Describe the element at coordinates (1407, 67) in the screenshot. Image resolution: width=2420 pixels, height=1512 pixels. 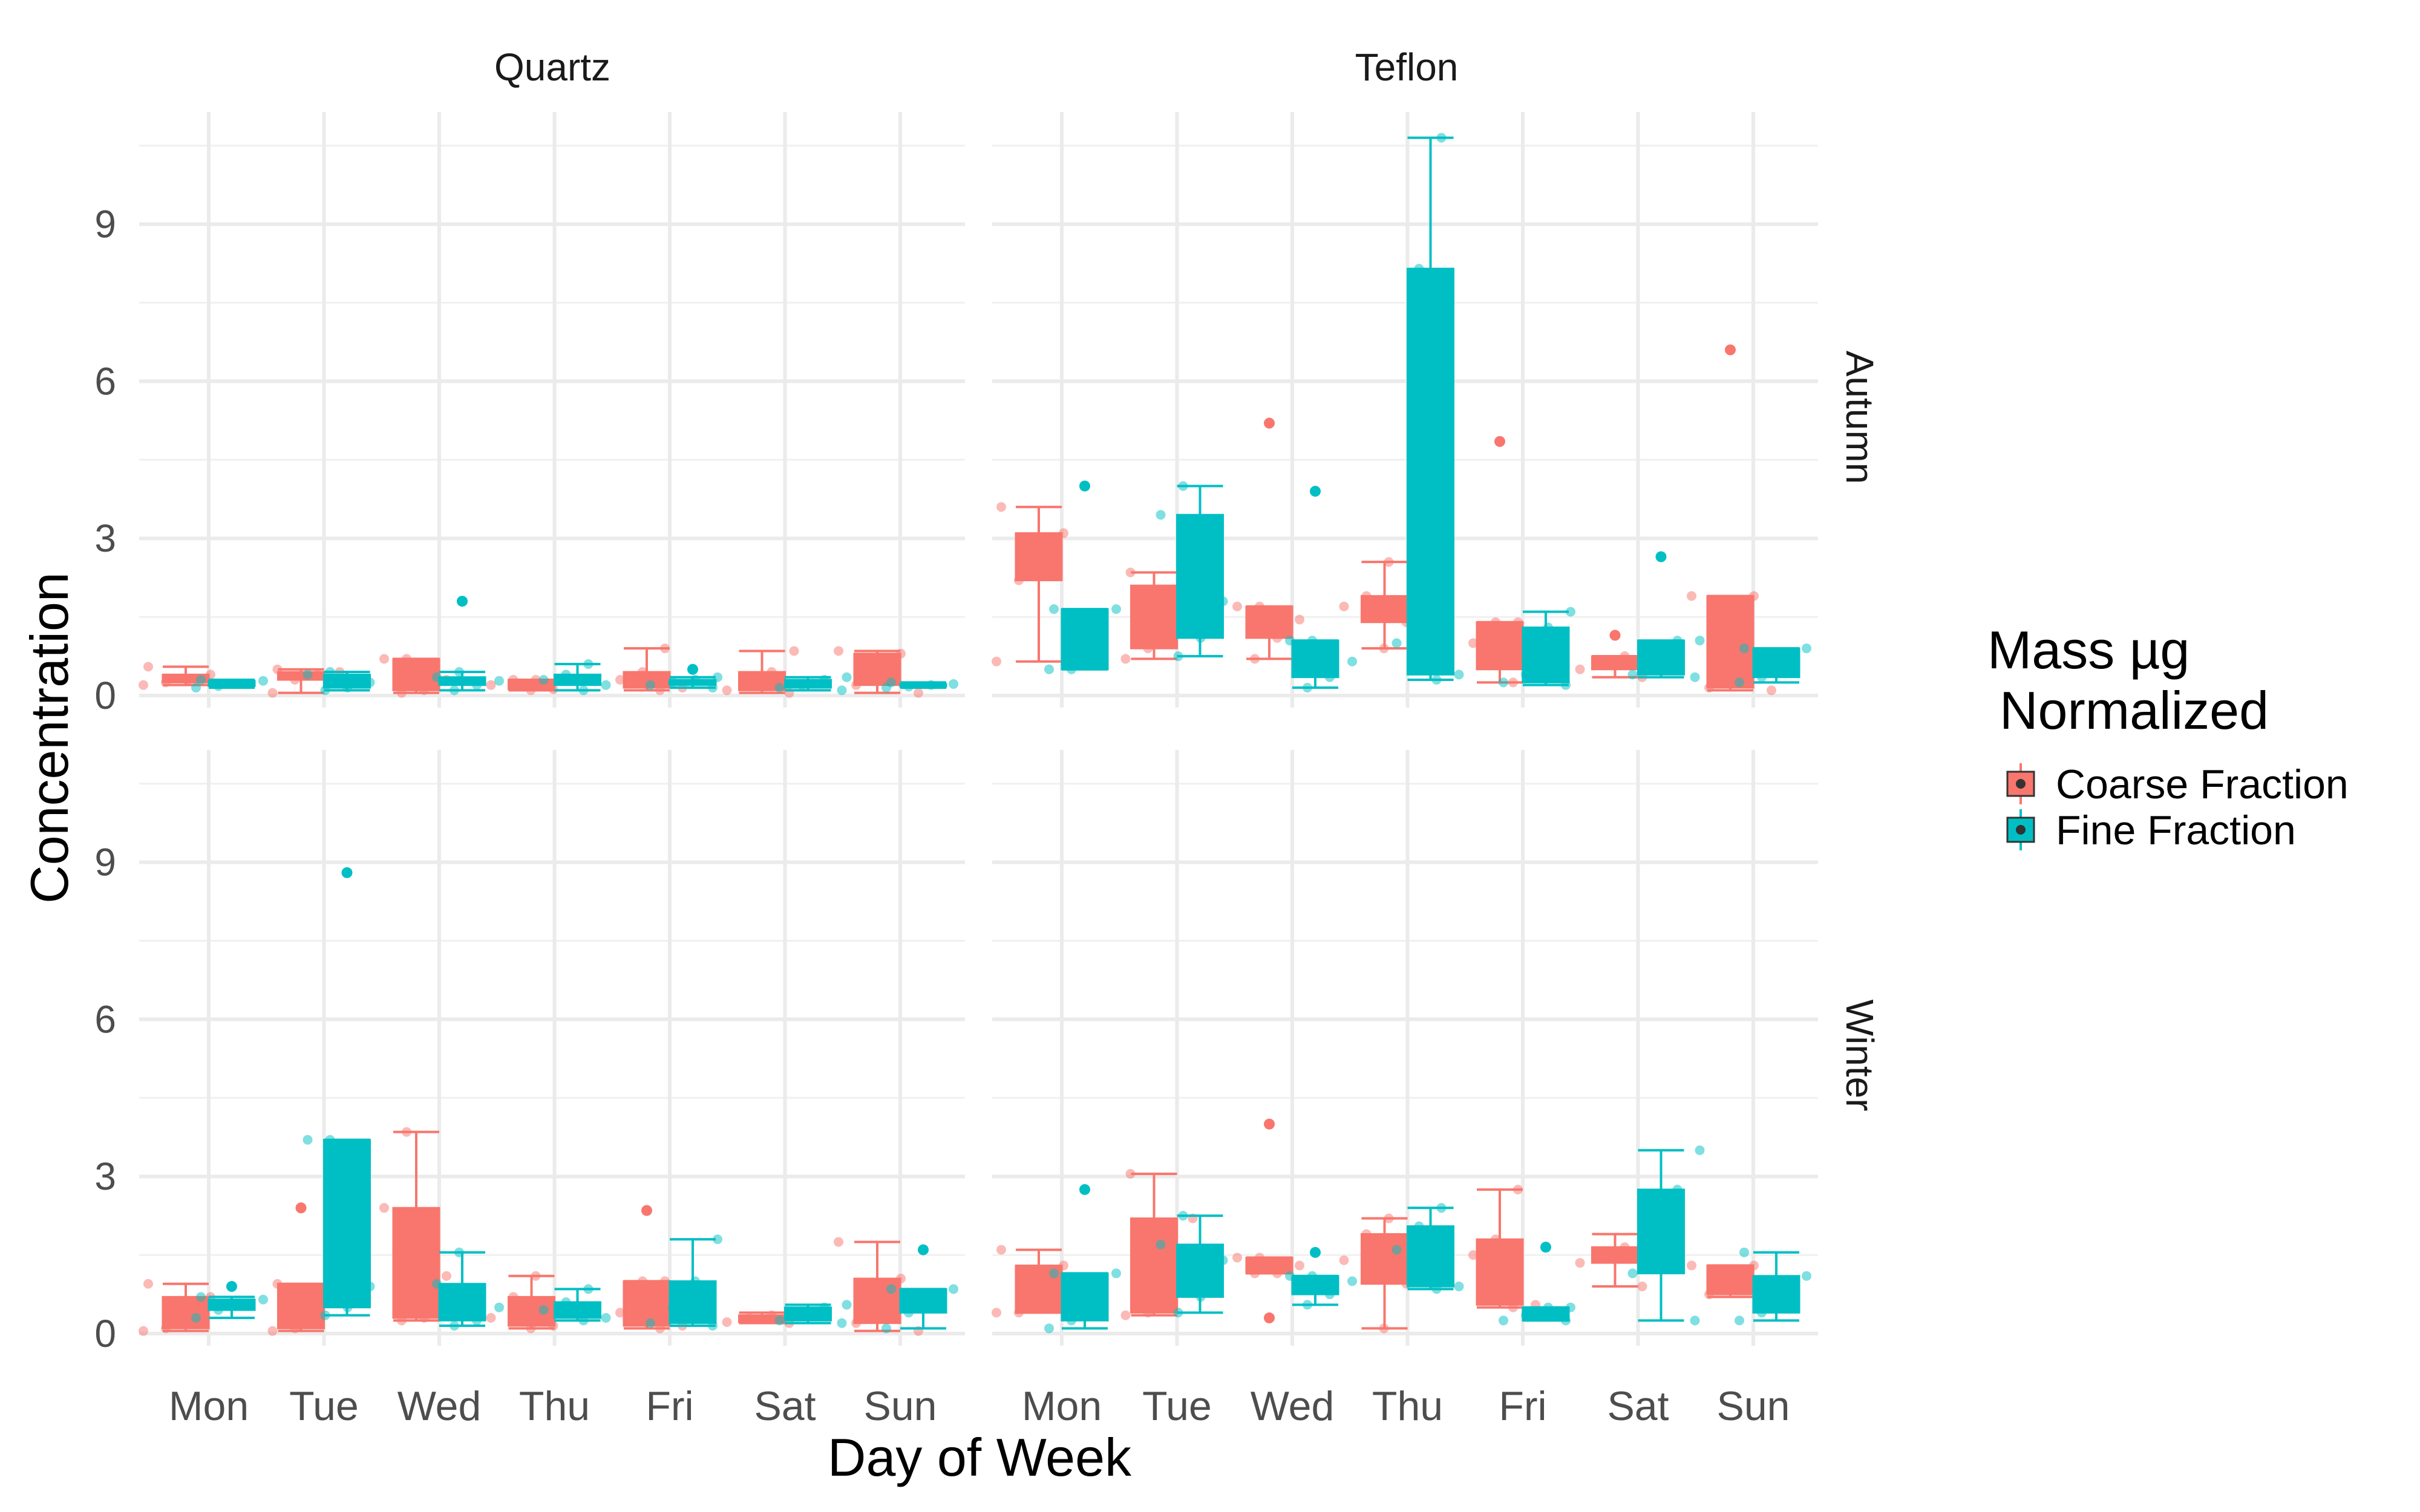
I see `facet-label-teflon: Teflon` at that location.